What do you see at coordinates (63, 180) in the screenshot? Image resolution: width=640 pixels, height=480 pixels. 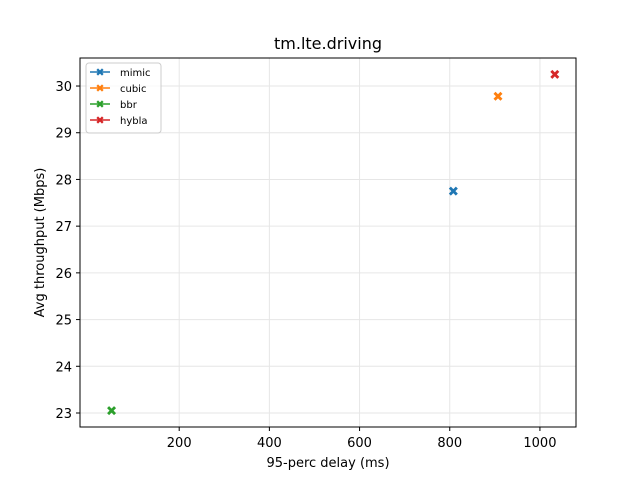 I see `y-tick-label: 28` at bounding box center [63, 180].